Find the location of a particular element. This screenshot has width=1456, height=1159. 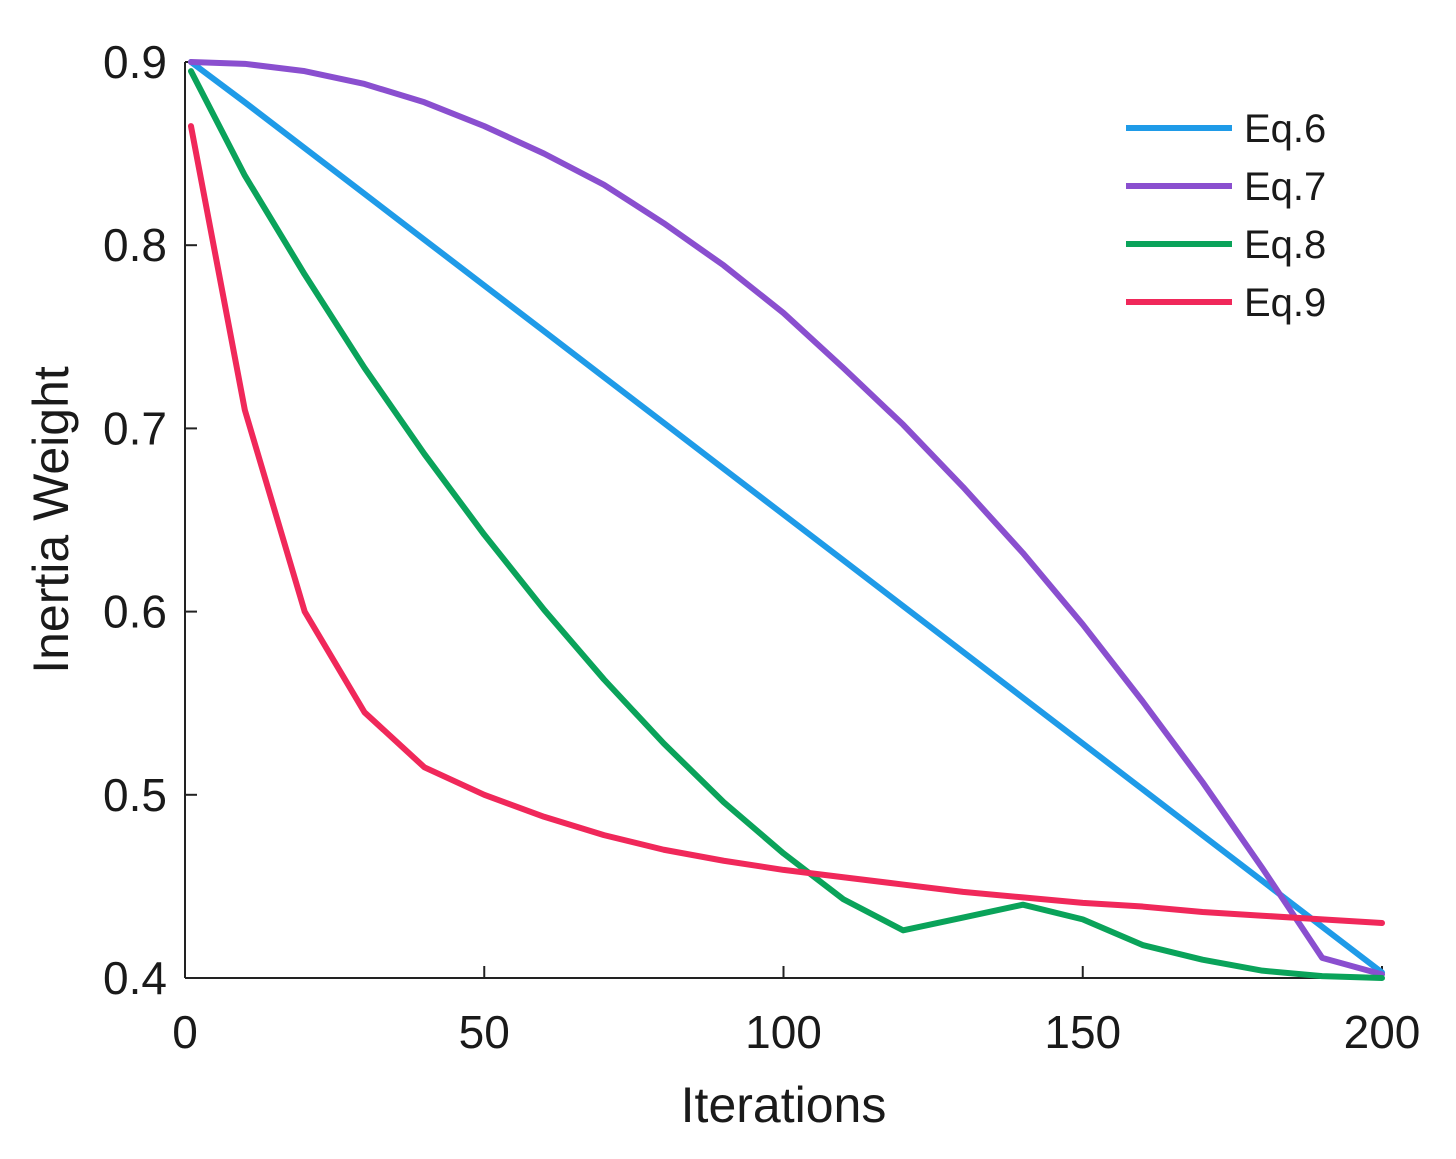

legend-label: Eq.8 is located at coordinates (1285, 245).